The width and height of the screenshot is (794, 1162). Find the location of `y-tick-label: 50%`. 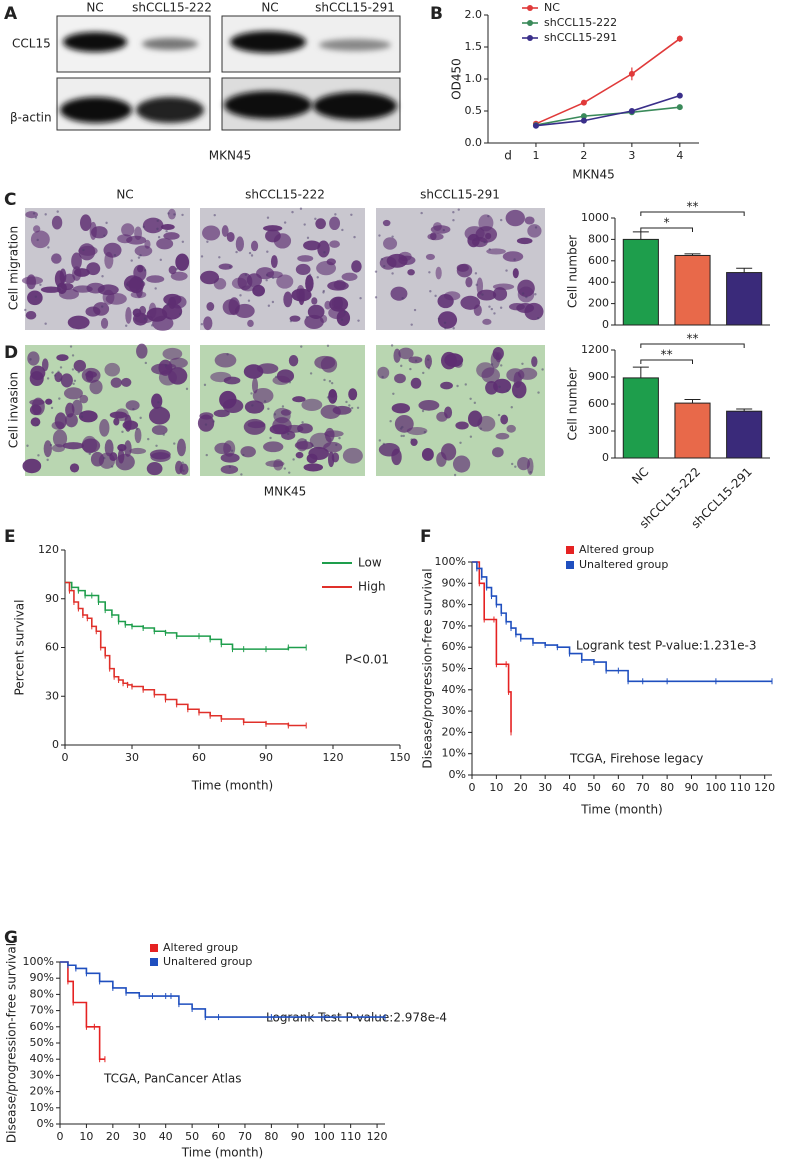

y-tick-label: 50% is located at coordinates (454, 668).